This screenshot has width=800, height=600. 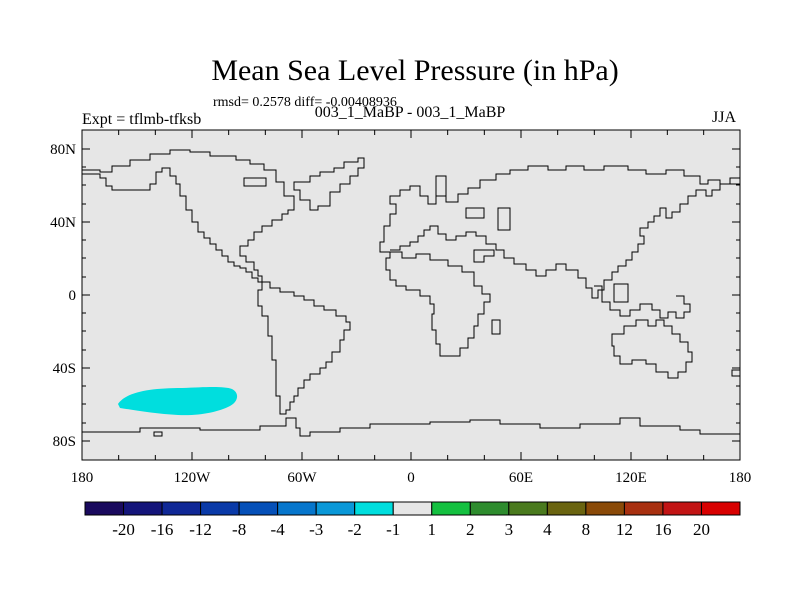 I want to click on coast-philippines, so click(x=621, y=293).